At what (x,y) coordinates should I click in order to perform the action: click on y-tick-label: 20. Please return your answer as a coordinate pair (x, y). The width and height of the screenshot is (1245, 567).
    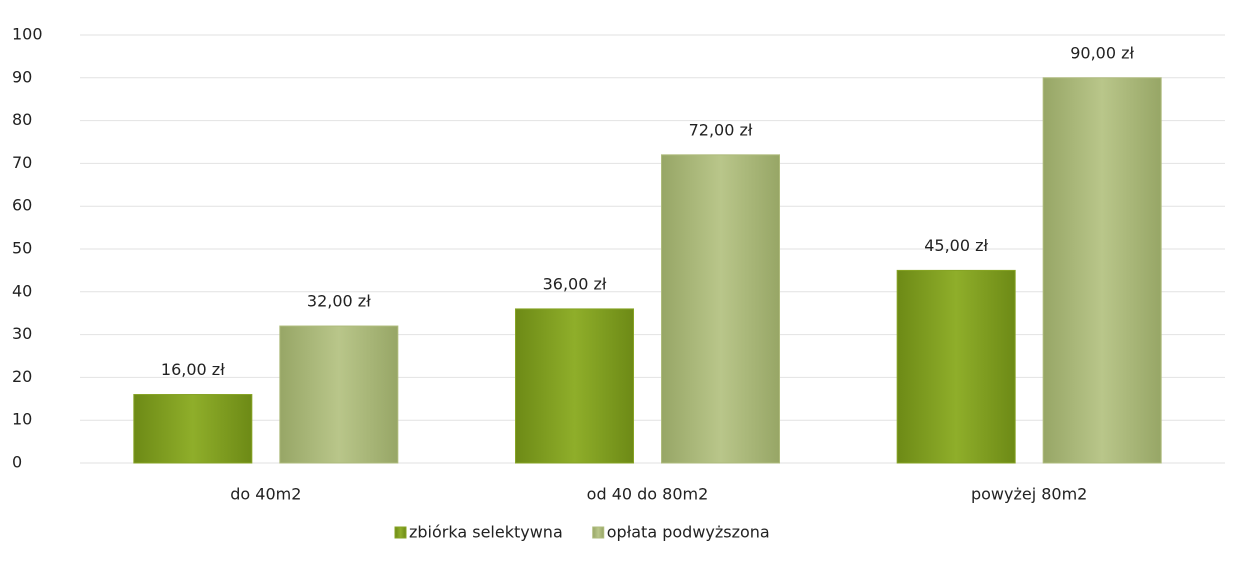
    Looking at the image, I should click on (22, 376).